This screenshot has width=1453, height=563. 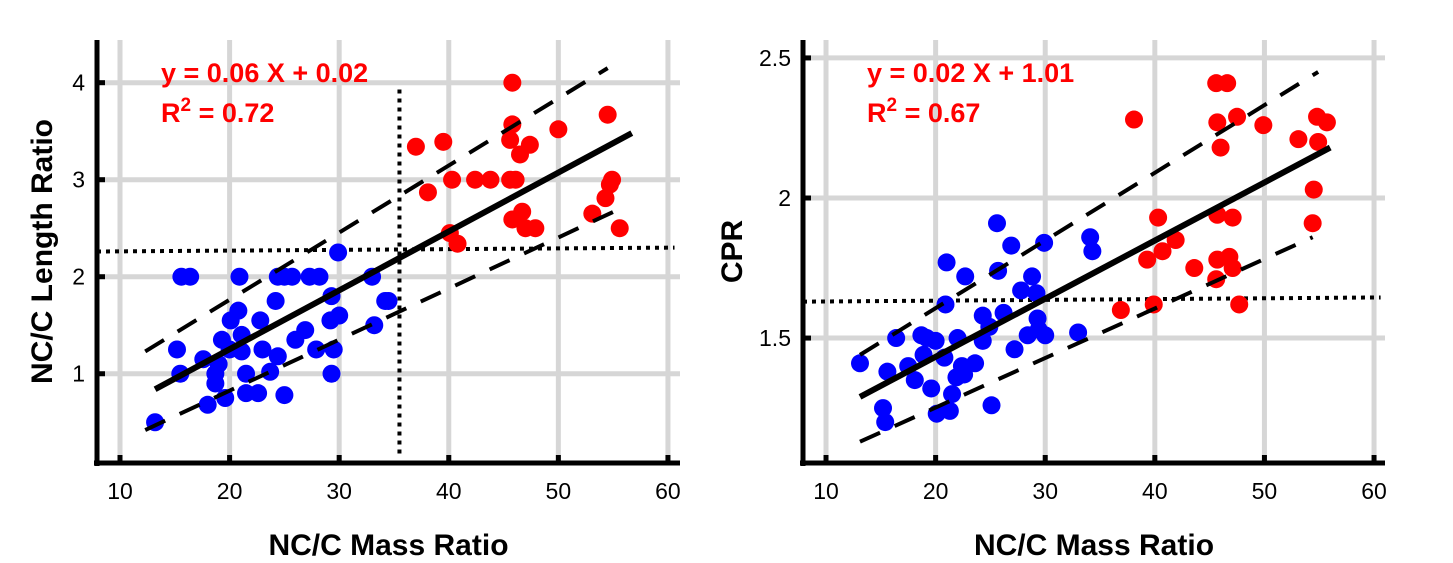 I want to click on confidence-band-lower, so click(x=383, y=319).